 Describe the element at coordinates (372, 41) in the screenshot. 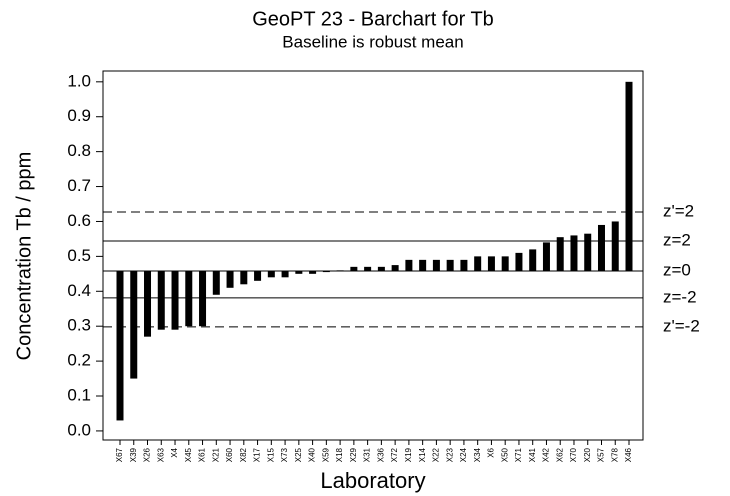

I see `chart-subtitle: Baseline is robust mean` at that location.